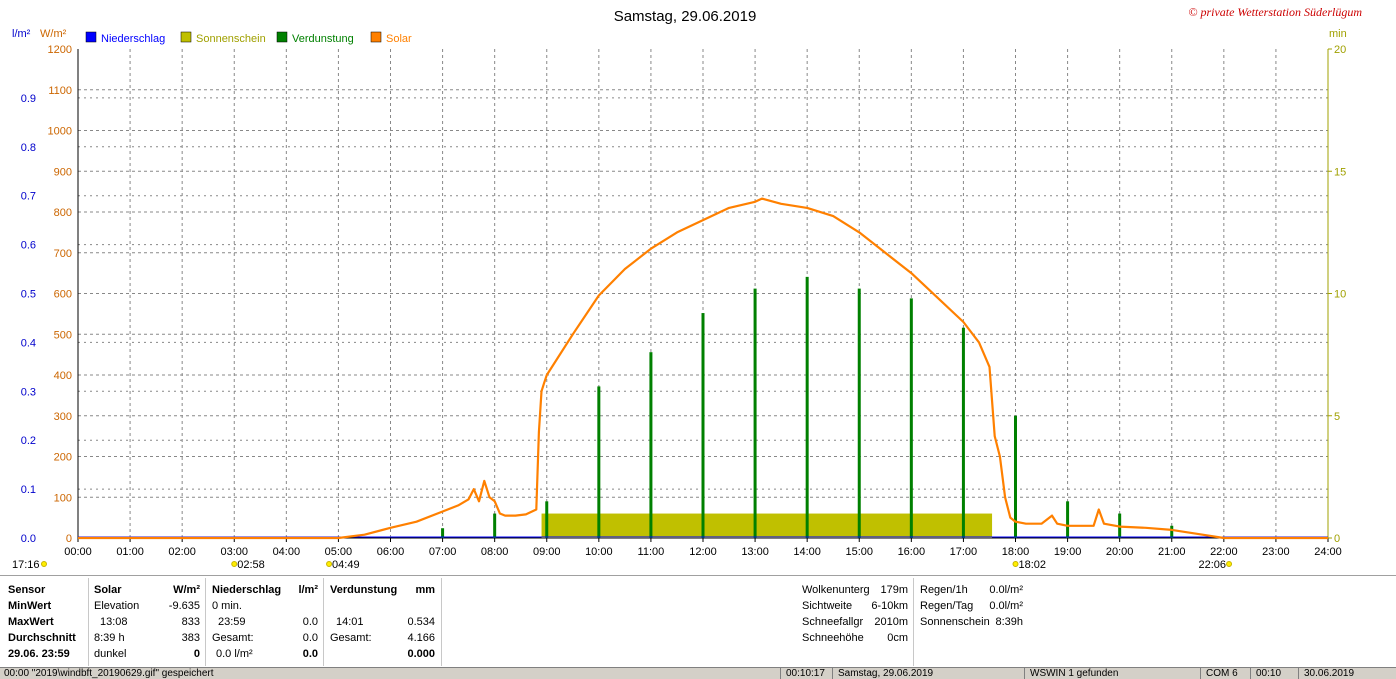 The width and height of the screenshot is (1396, 679). What do you see at coordinates (28, 539) in the screenshot?
I see `y-rain-tick-label: 0.0` at bounding box center [28, 539].